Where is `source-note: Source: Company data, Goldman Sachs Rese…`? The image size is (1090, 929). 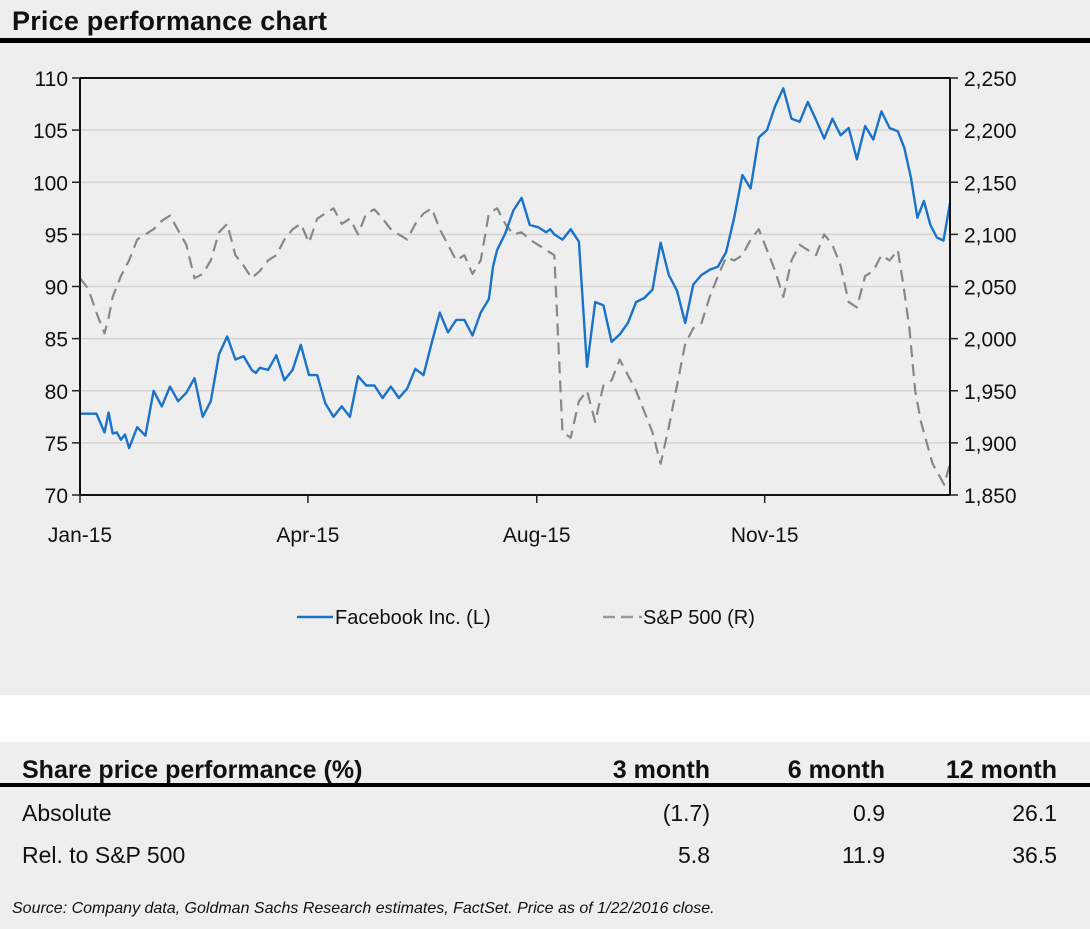
source-note: Source: Company data, Goldman Sachs Rese… is located at coordinates (363, 908).